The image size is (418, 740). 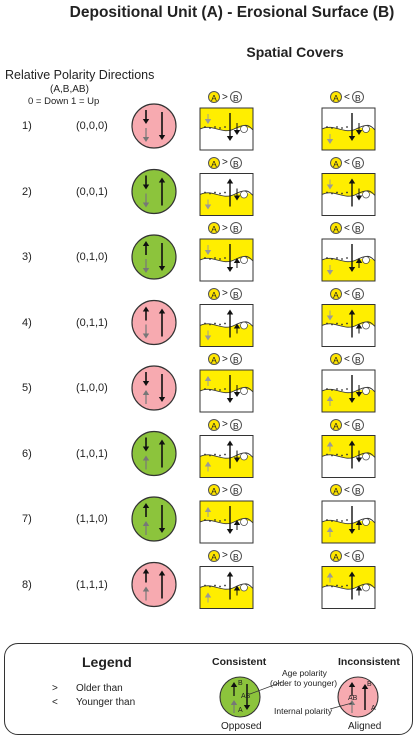 What do you see at coordinates (353, 698) in the screenshot?
I see `legend-label-ab-right: AB` at bounding box center [353, 698].